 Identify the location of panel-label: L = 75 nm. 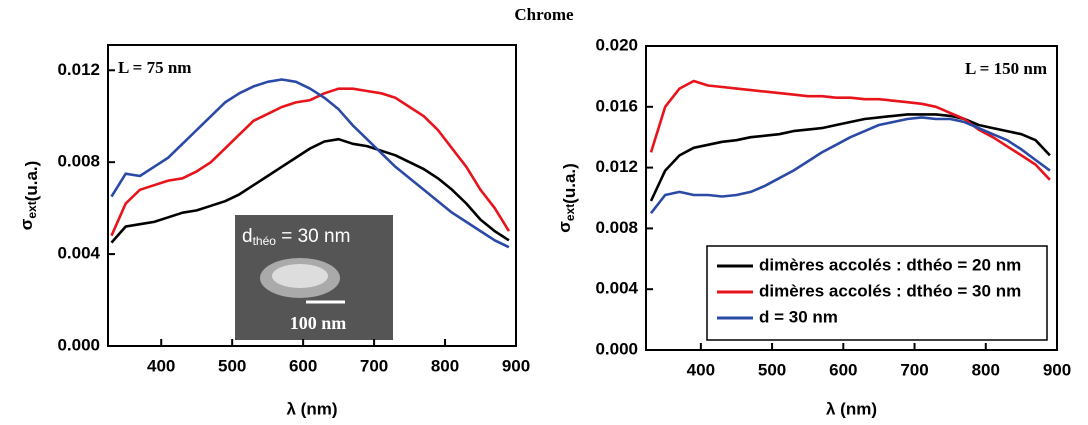
(154, 67).